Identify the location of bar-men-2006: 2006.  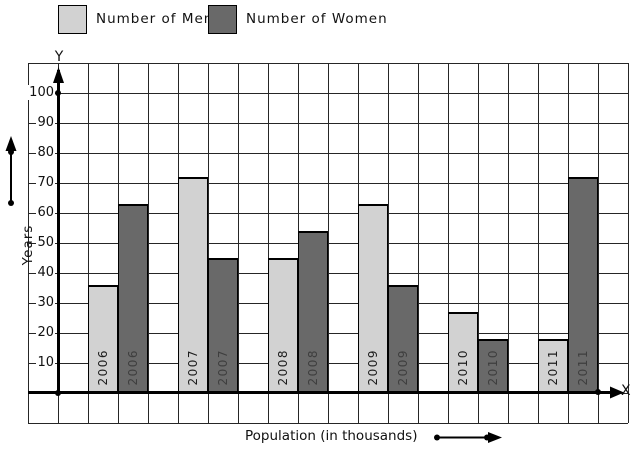
(103, 339).